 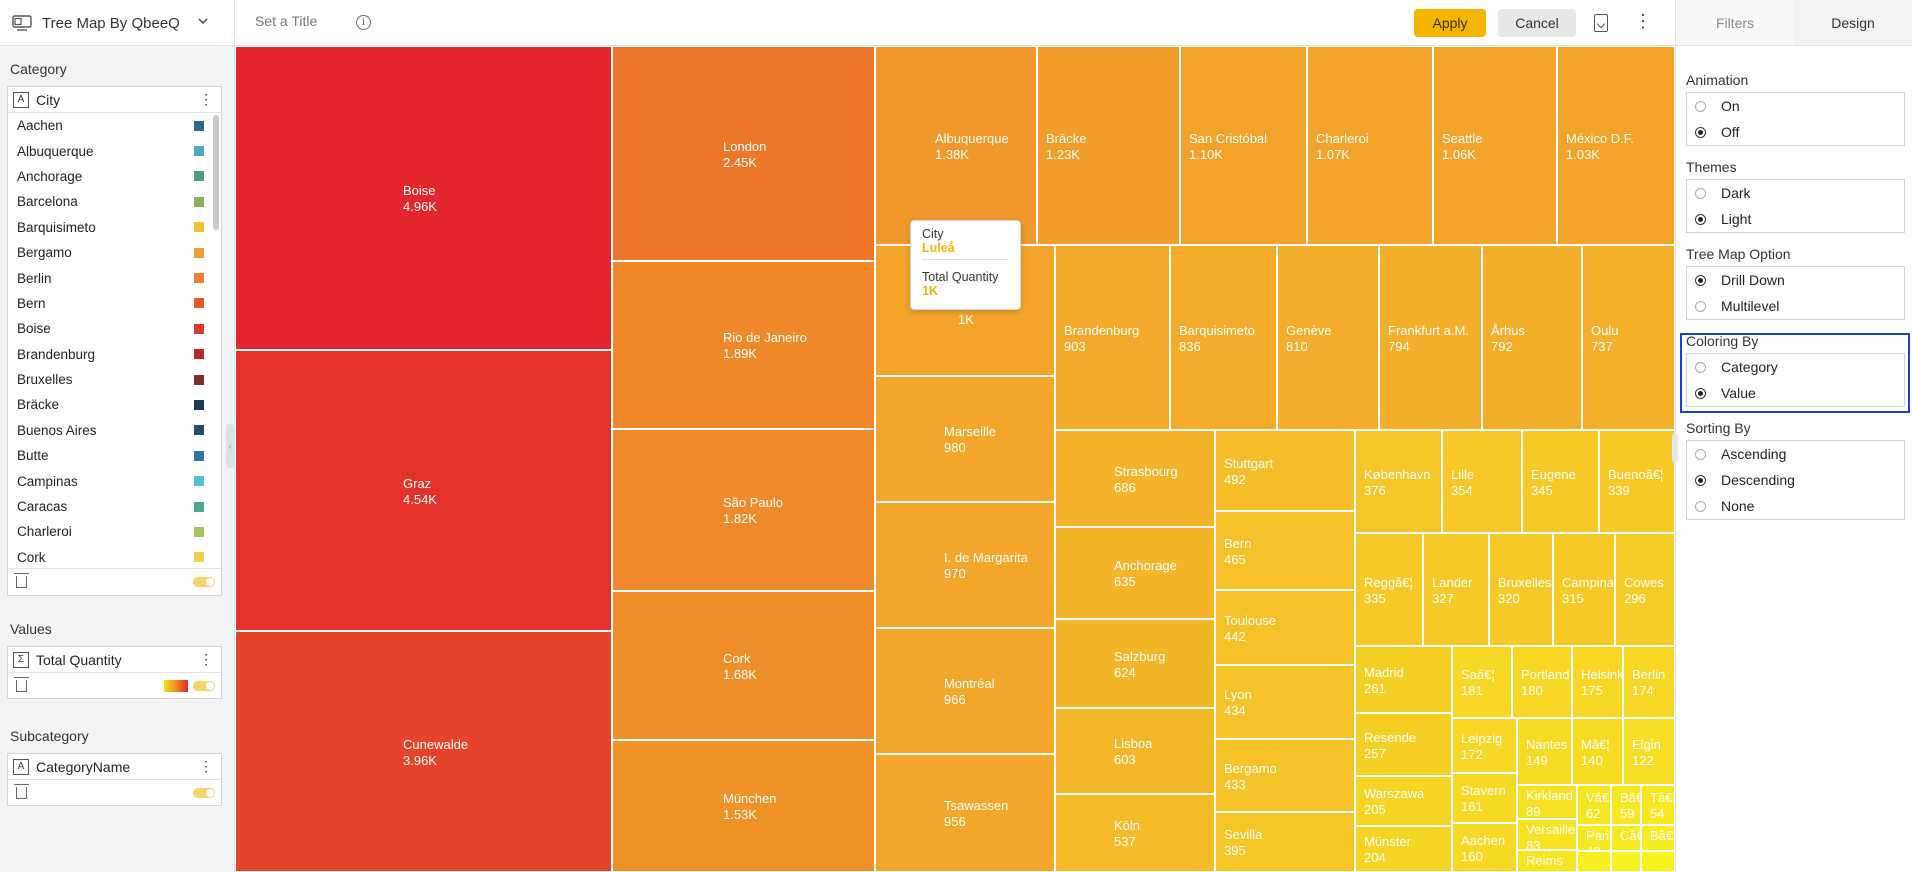 I want to click on category-member: Campinas, so click(x=114, y=480).